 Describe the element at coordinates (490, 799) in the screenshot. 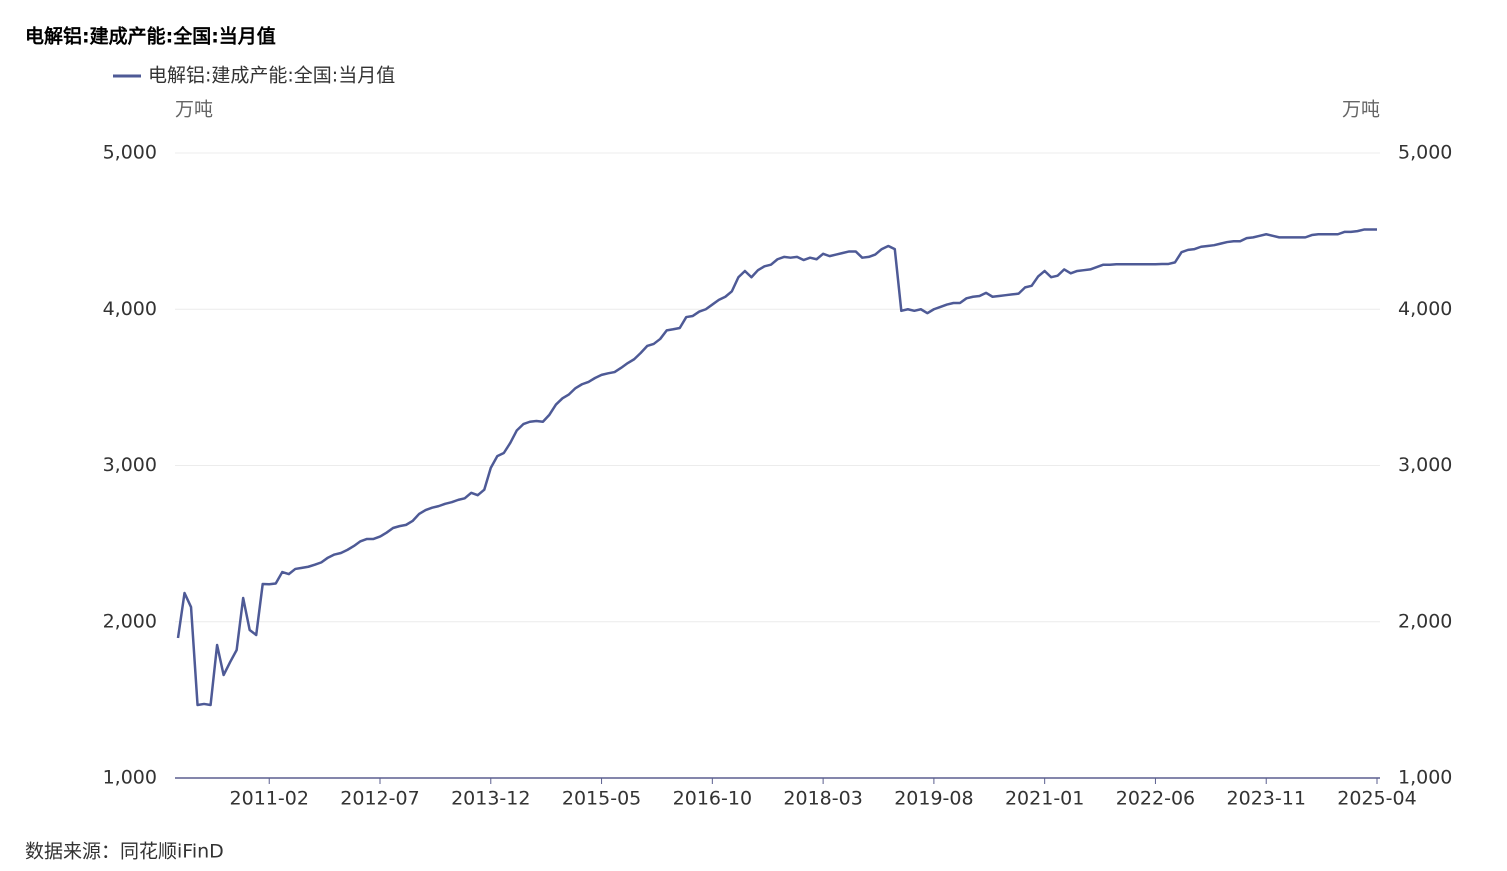

I see `x-tick-label: 2013-12` at that location.